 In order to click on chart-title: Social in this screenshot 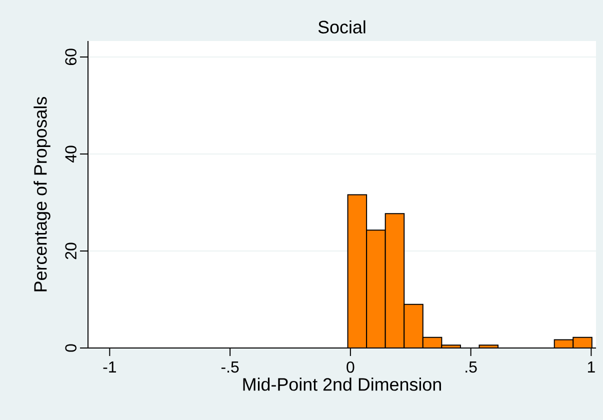, I will do `click(342, 27)`.